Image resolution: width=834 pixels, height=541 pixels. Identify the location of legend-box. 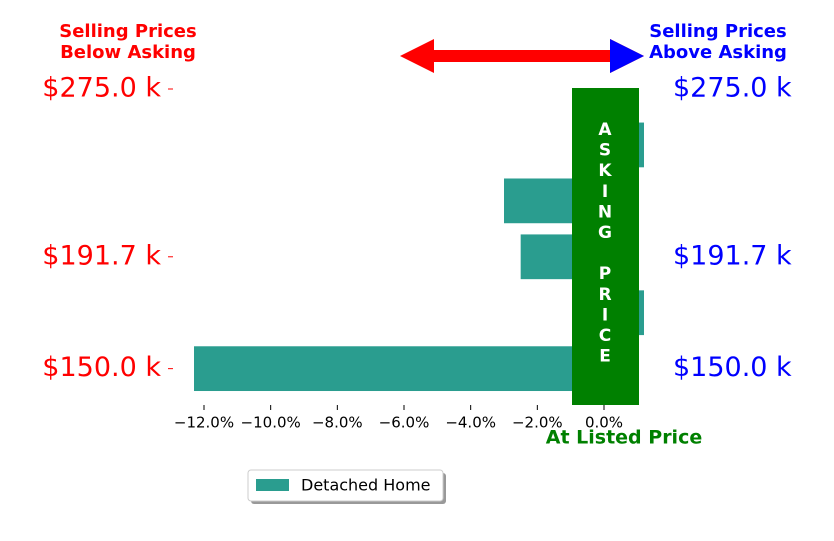
(345, 485).